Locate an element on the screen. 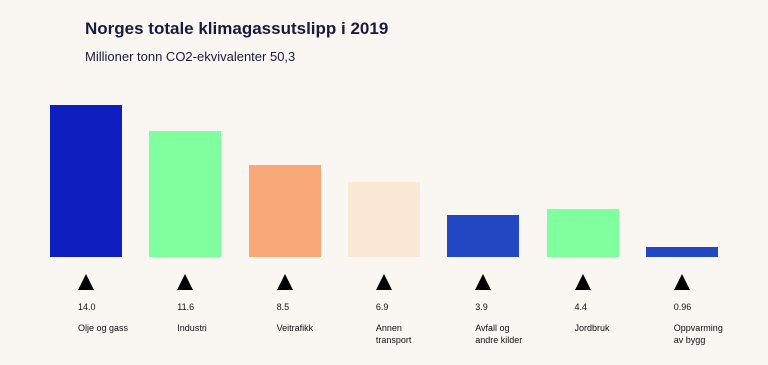 Image resolution: width=768 pixels, height=365 pixels. category-label: Avfall og andre kilder is located at coordinates (499, 334).